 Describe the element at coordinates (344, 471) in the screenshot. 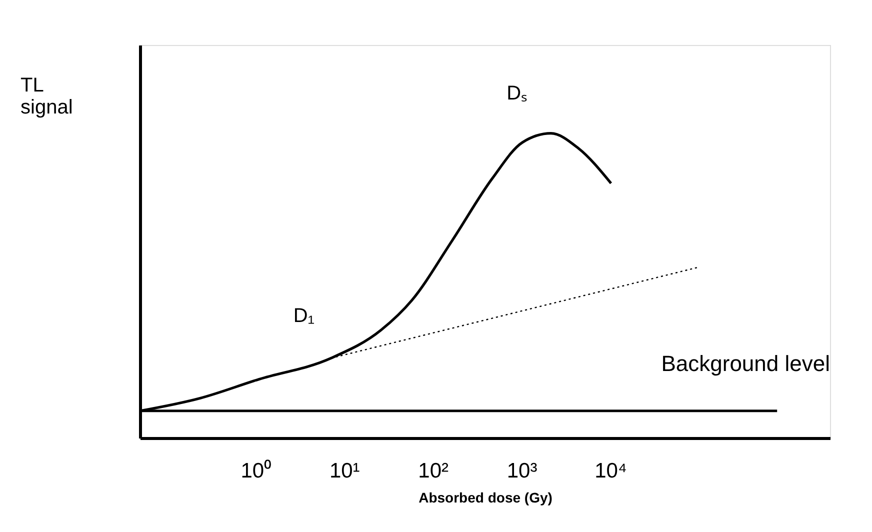

I see `x-tick-label: 10¹` at that location.